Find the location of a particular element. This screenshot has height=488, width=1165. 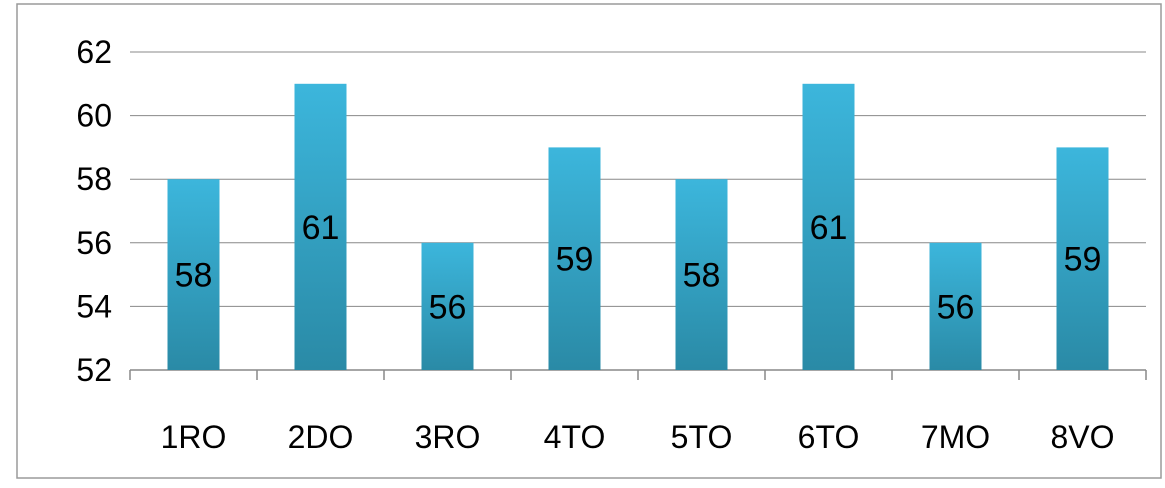

y-tick-label: 60 is located at coordinates (94, 116).